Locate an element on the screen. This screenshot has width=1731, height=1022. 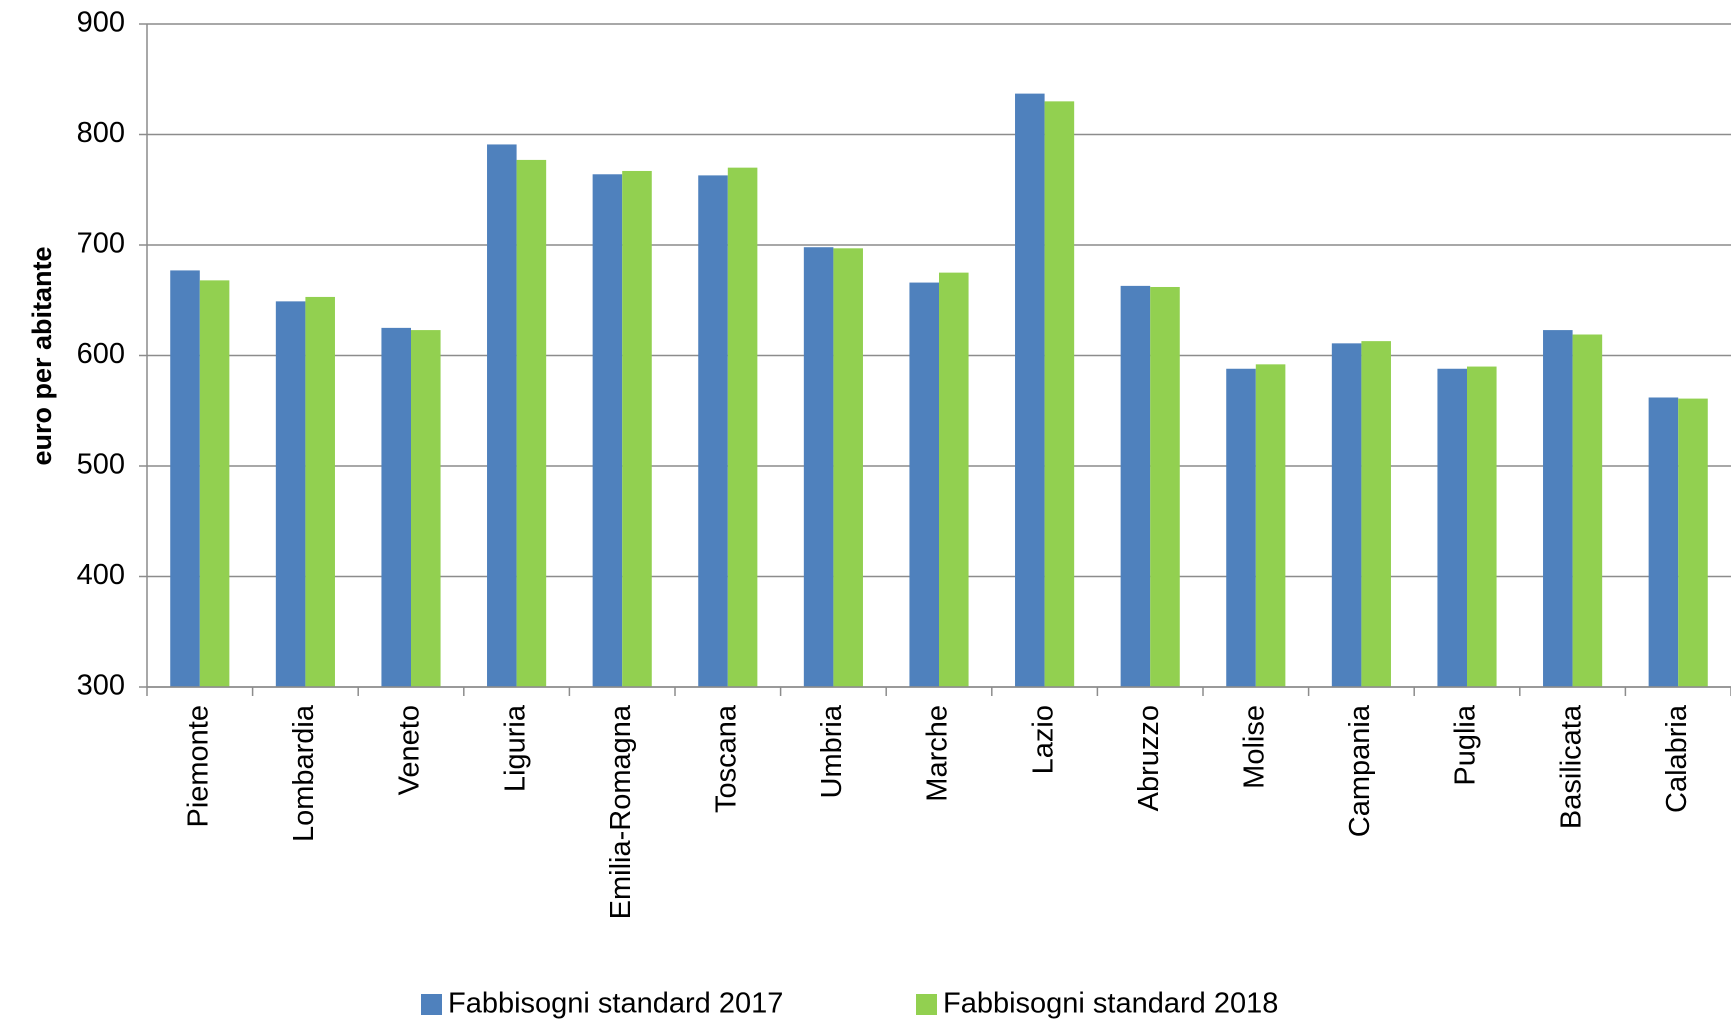
x-tick-label: Umbria is located at coordinates (832, 751).